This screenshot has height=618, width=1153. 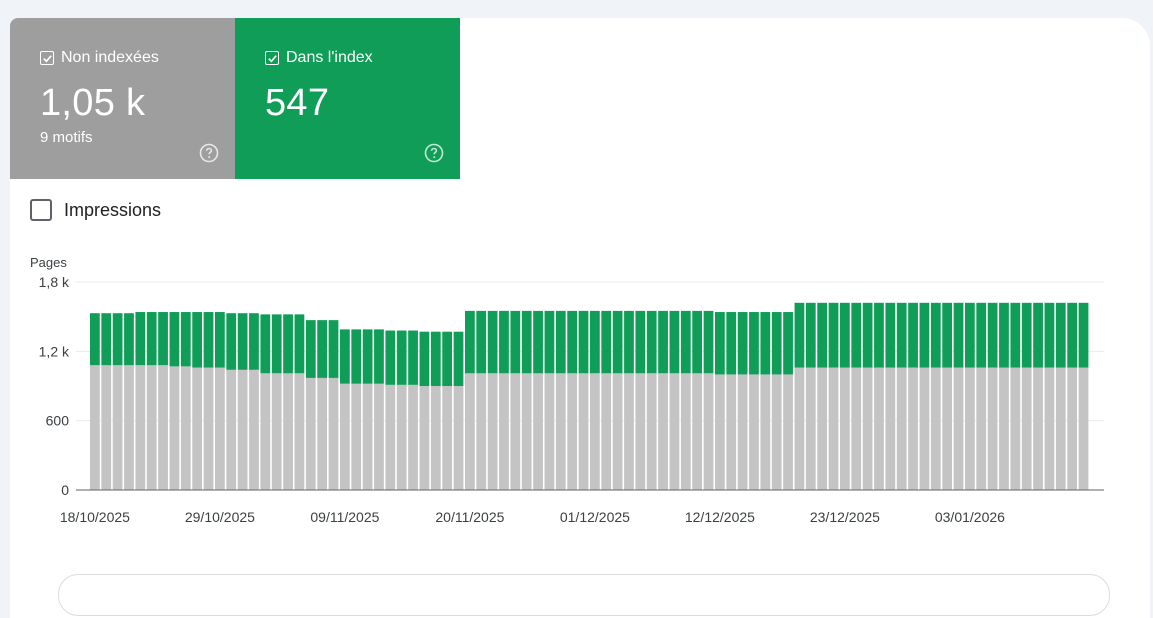 I want to click on tile-indexed-header: Dans l'index, so click(x=319, y=58).